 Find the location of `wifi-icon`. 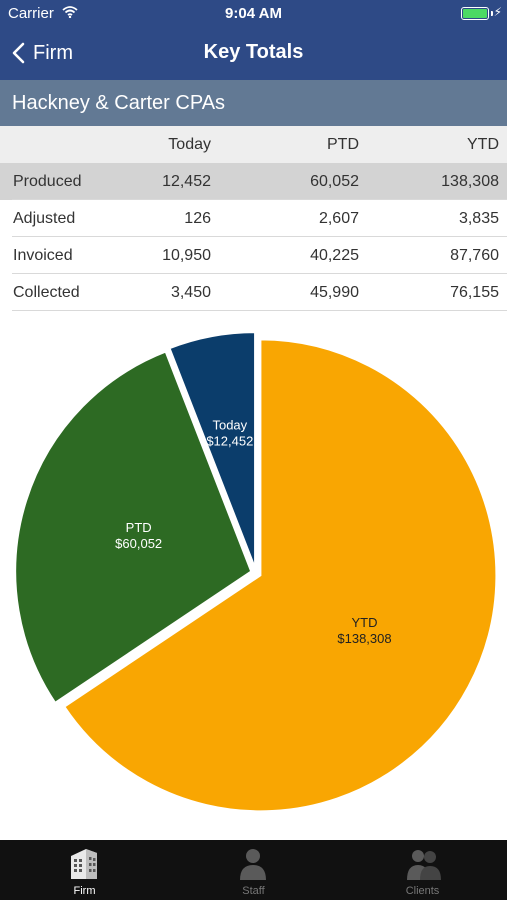

wifi-icon is located at coordinates (70, 14).